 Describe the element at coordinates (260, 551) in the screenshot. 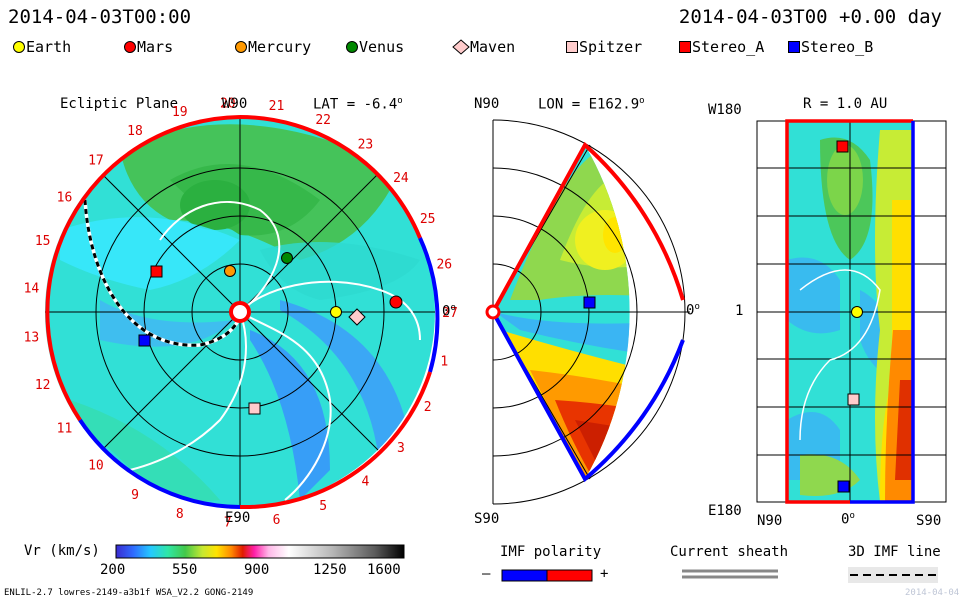

I see `velocity-colorbar` at that location.